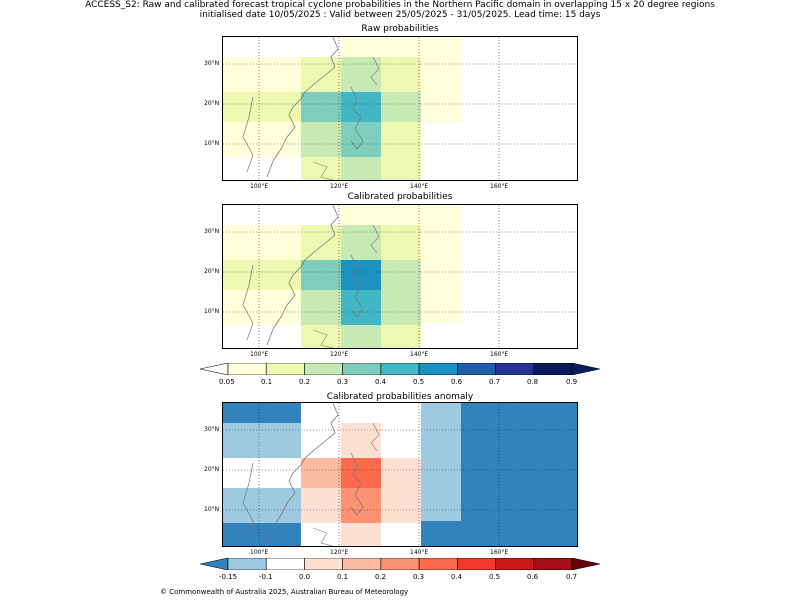  I want to click on colorbar-tick: 0.9, so click(572, 382).